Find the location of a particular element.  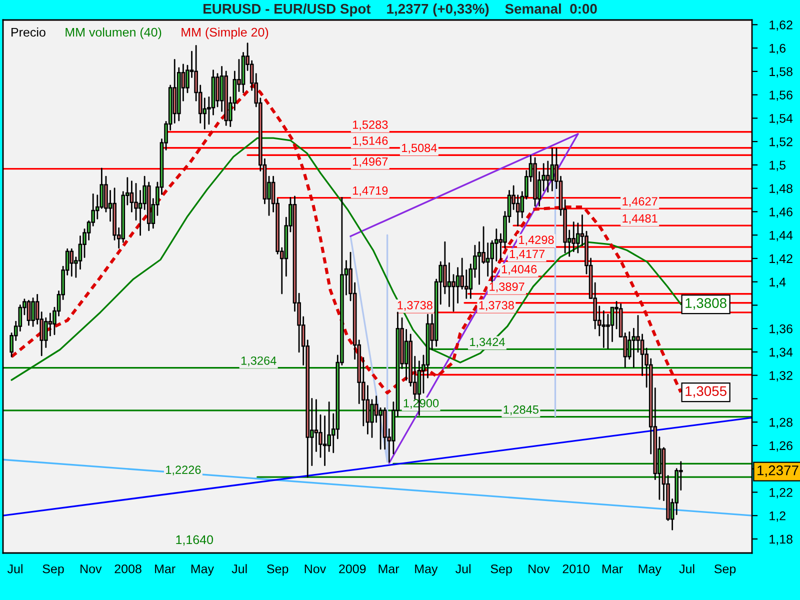

text: Precio is located at coordinates (29, 32).